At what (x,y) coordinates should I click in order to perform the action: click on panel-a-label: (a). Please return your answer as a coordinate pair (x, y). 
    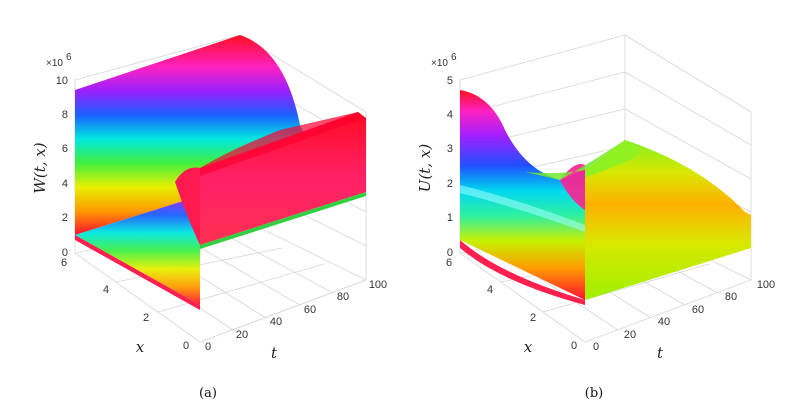
    Looking at the image, I should click on (208, 393).